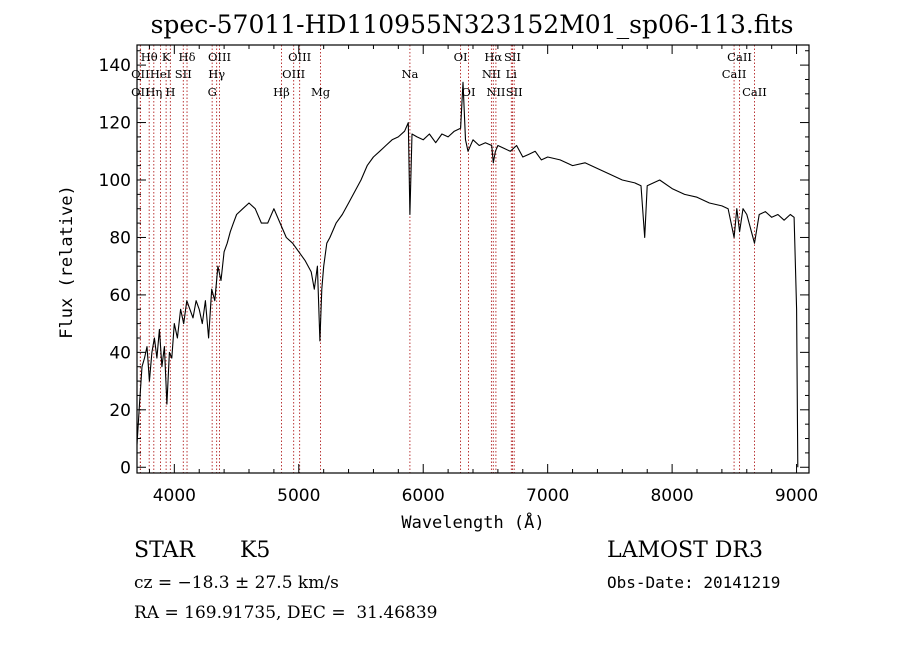 This screenshot has width=900, height=649. Describe the element at coordinates (153, 92) in the screenshot. I see `line-label-5: Hη` at that location.